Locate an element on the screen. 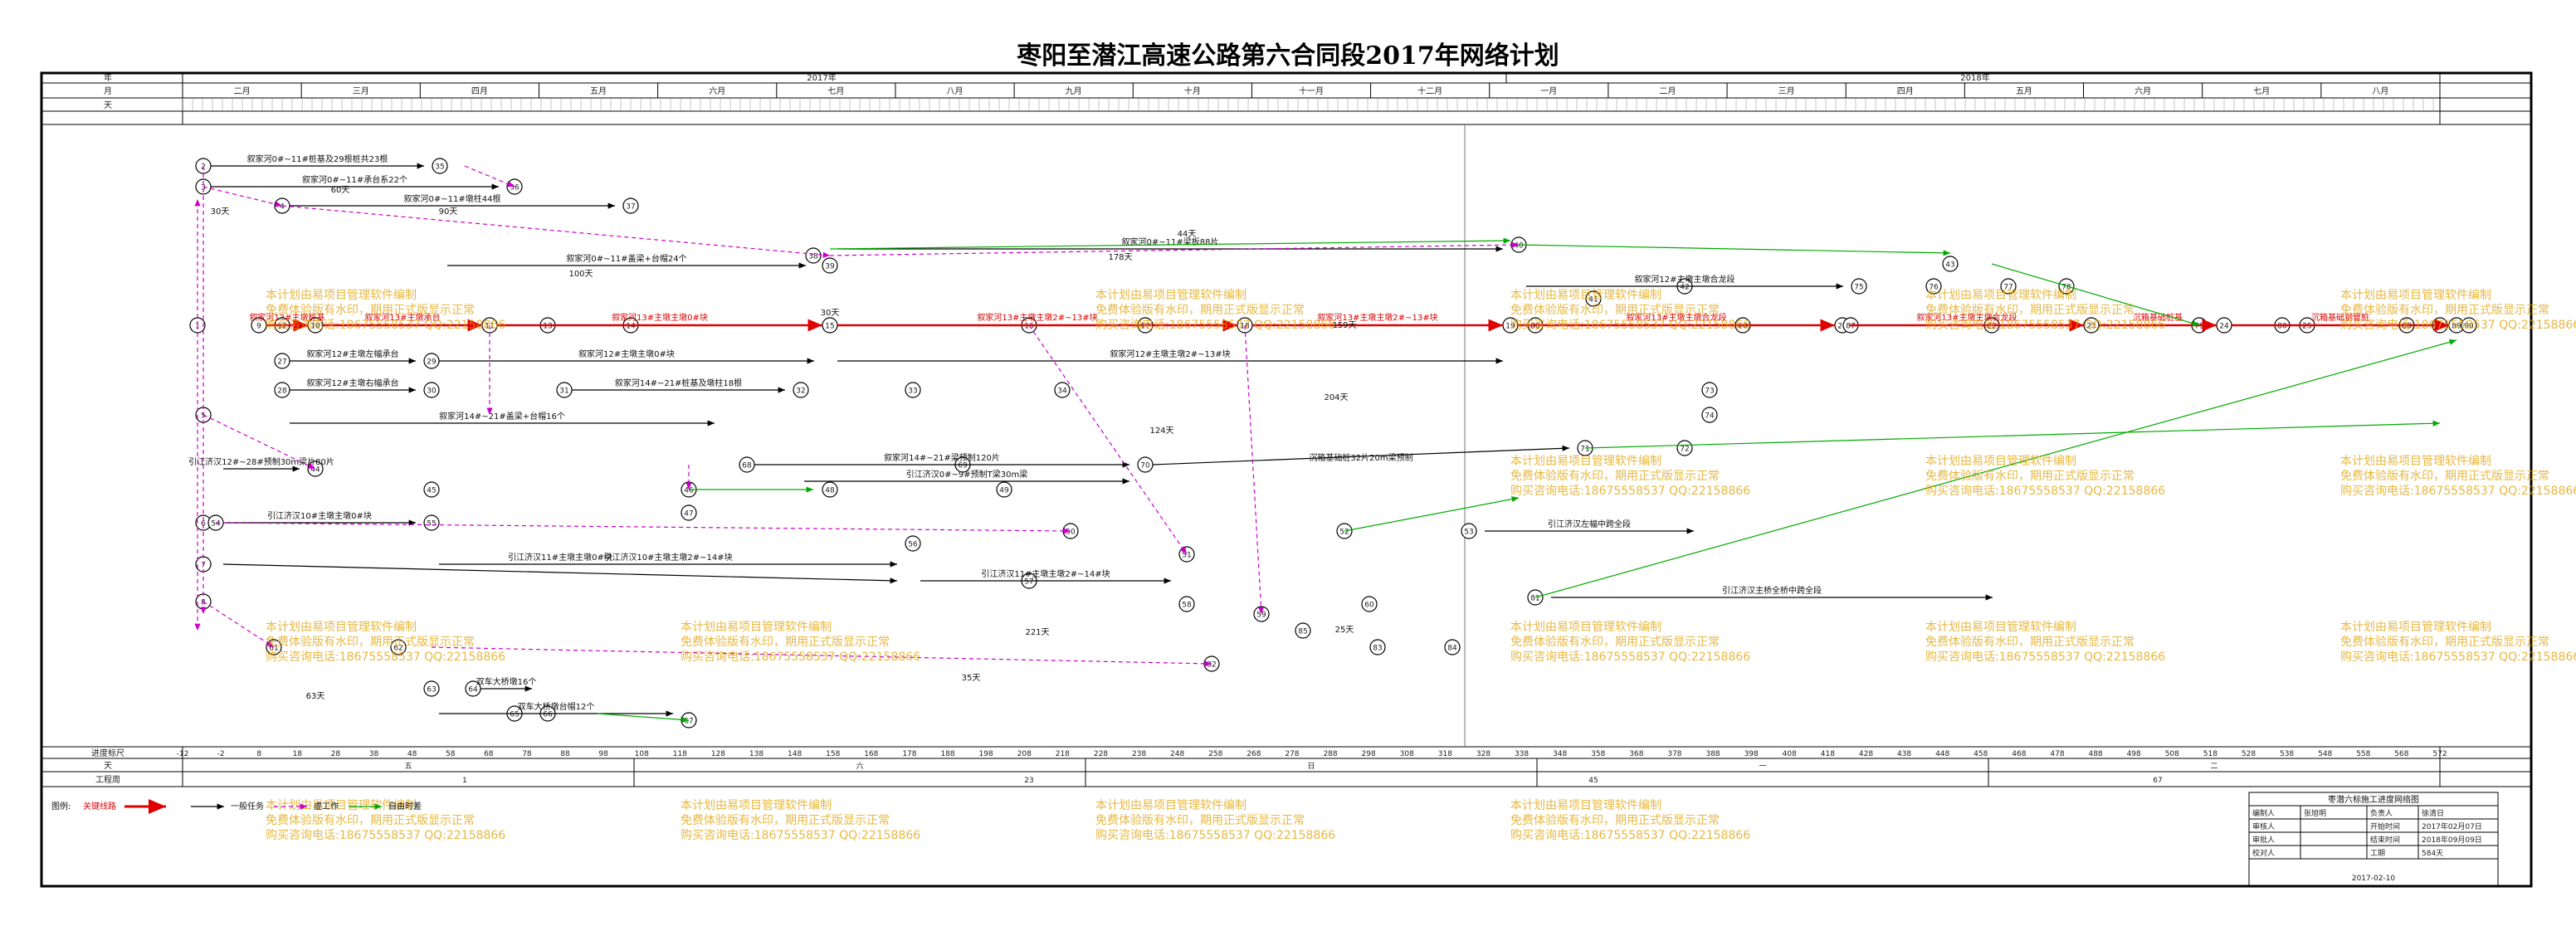 Image resolution: width=2576 pixels, height=926 pixels. month-label: 五月 is located at coordinates (2024, 91).